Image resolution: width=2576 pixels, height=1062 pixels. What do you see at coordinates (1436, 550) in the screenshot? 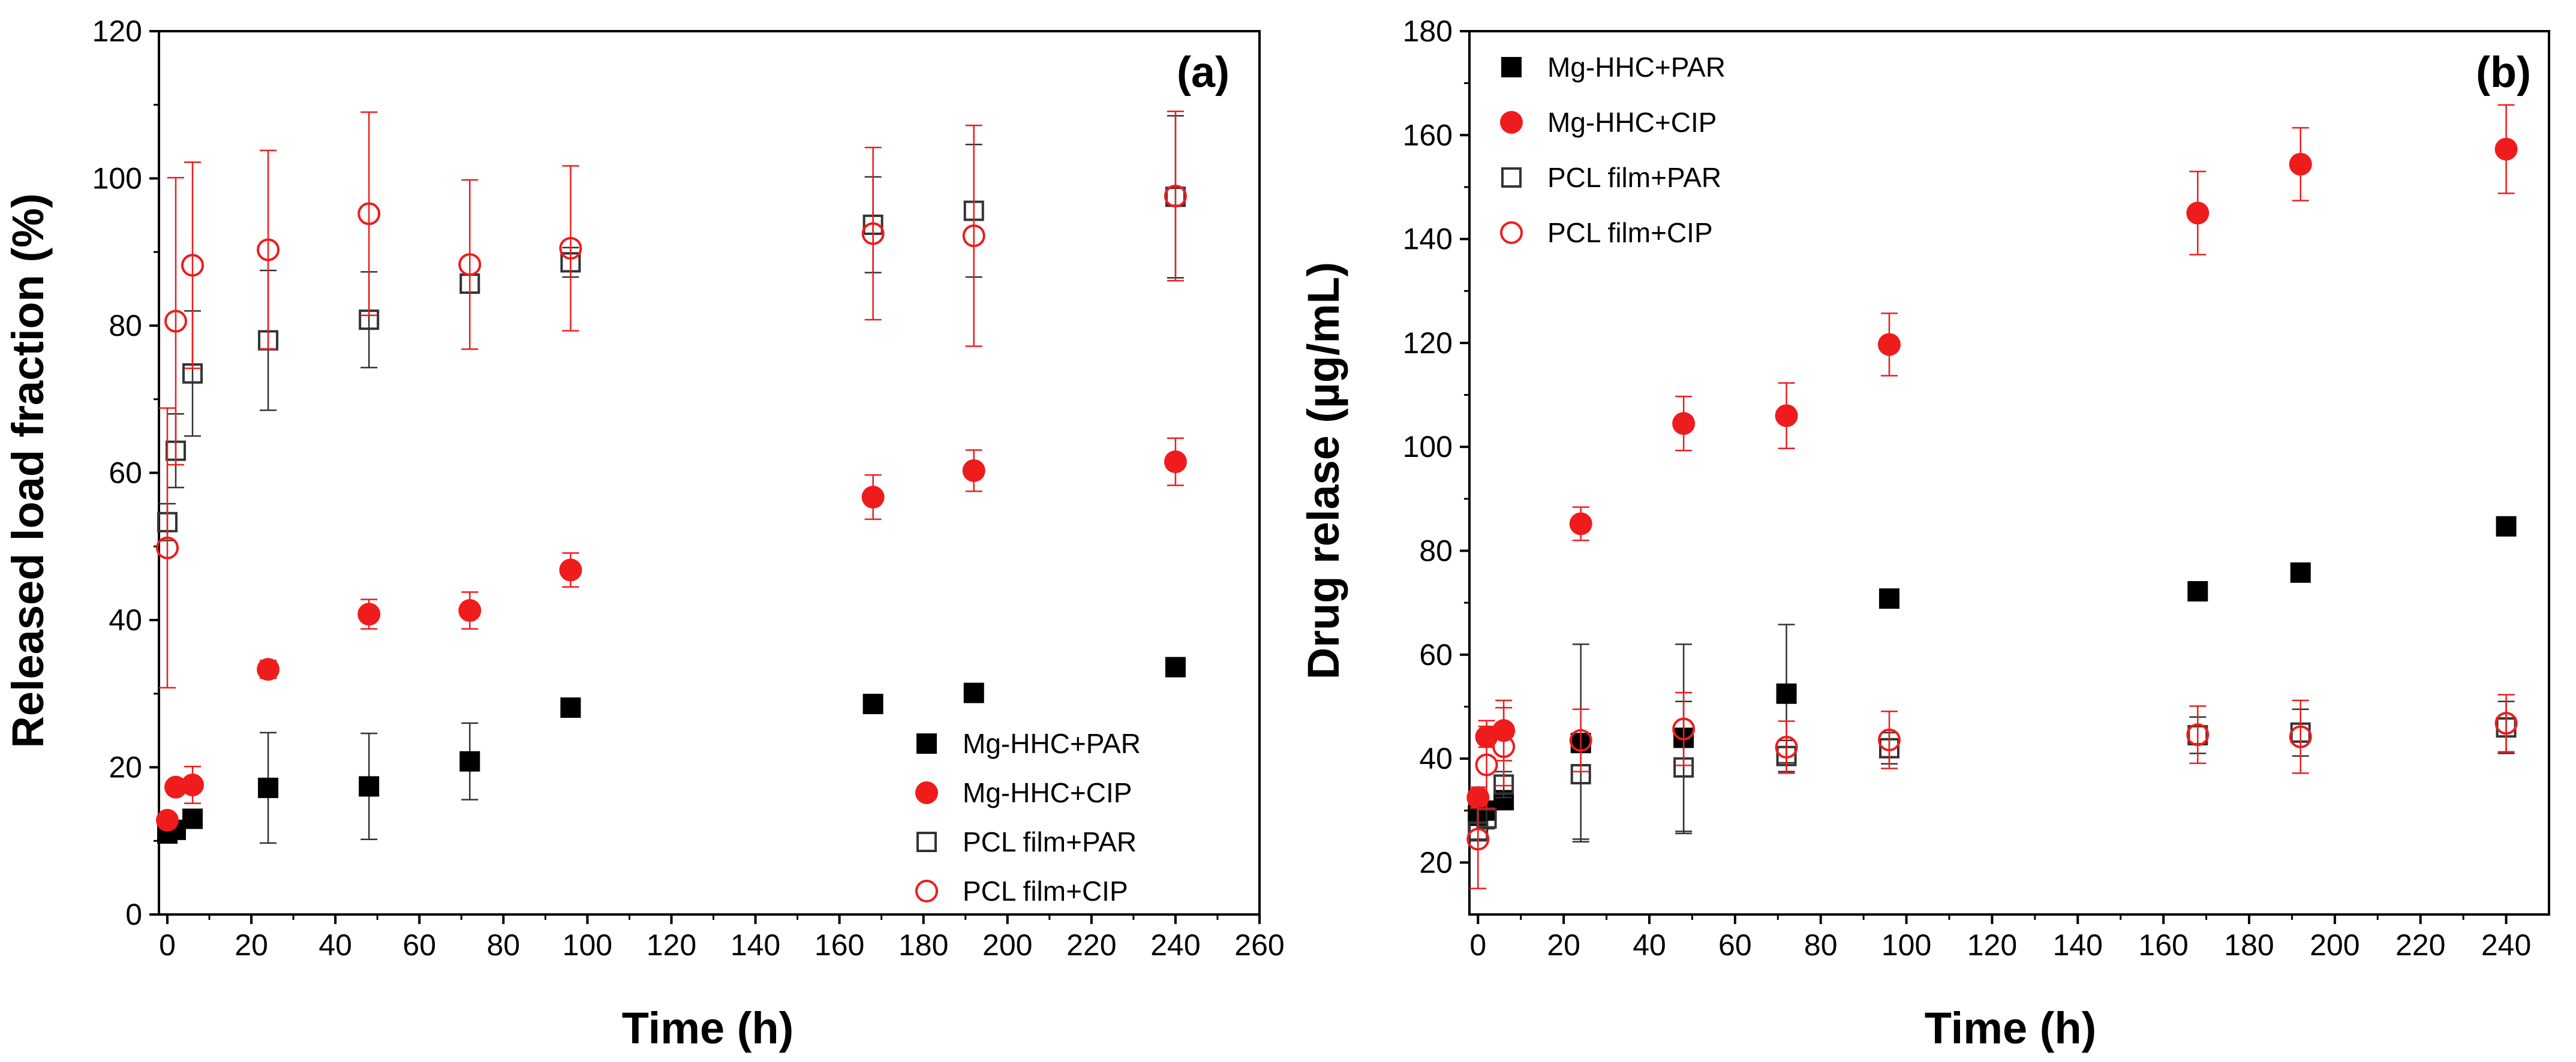
I see `y-tick-label: 80` at bounding box center [1436, 550].